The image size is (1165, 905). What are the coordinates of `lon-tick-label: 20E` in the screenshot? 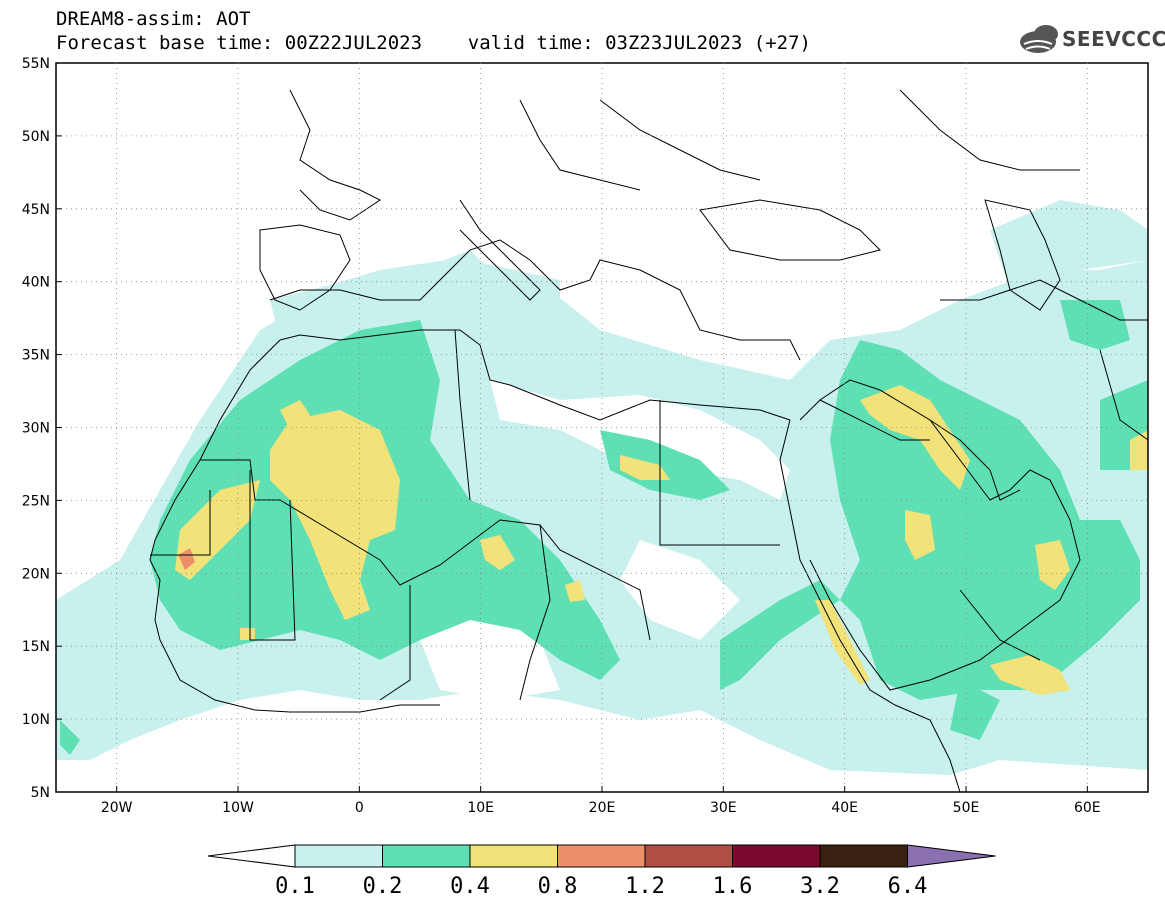 It's located at (602, 808).